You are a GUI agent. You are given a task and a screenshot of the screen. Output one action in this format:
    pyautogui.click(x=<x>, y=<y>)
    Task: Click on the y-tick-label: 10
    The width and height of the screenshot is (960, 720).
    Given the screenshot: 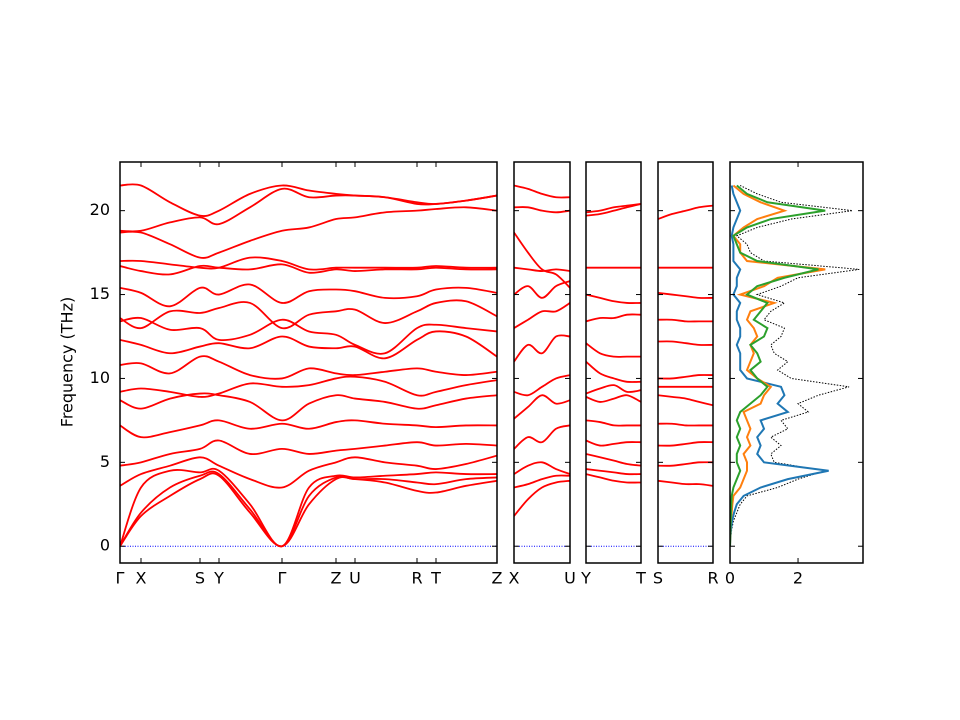 What is the action you would take?
    pyautogui.click(x=100, y=377)
    